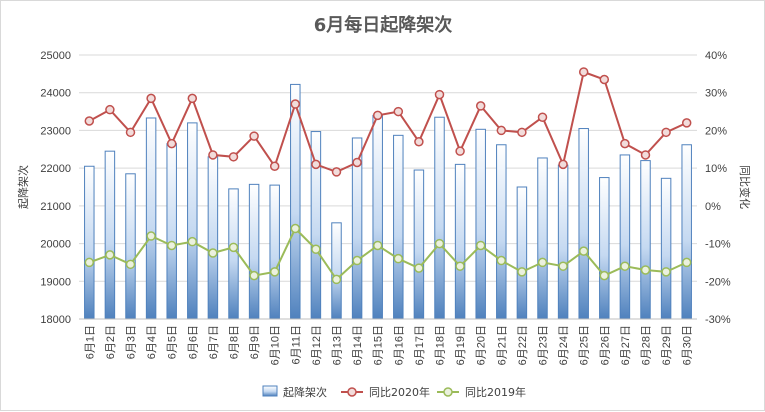 Image resolution: width=765 pixels, height=412 pixels. What do you see at coordinates (544, 345) in the screenshot?
I see `x-tick-label: 6月23日` at bounding box center [544, 345].